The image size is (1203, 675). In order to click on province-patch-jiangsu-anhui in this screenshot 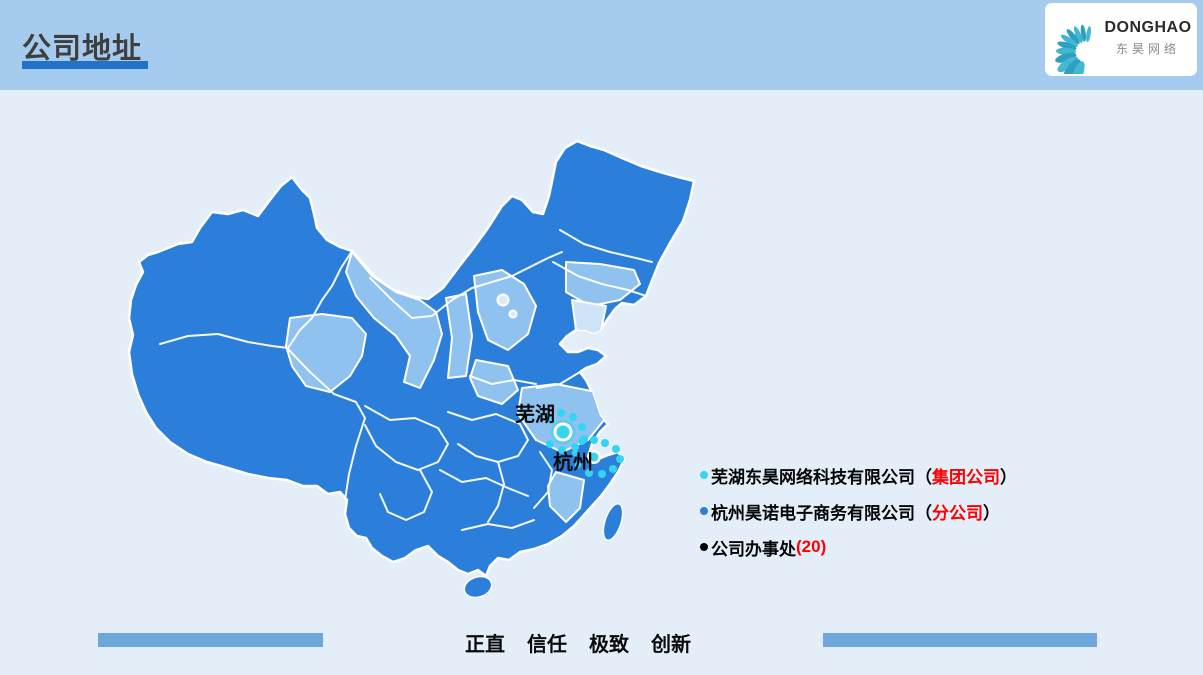, I will do `click(561, 418)`.